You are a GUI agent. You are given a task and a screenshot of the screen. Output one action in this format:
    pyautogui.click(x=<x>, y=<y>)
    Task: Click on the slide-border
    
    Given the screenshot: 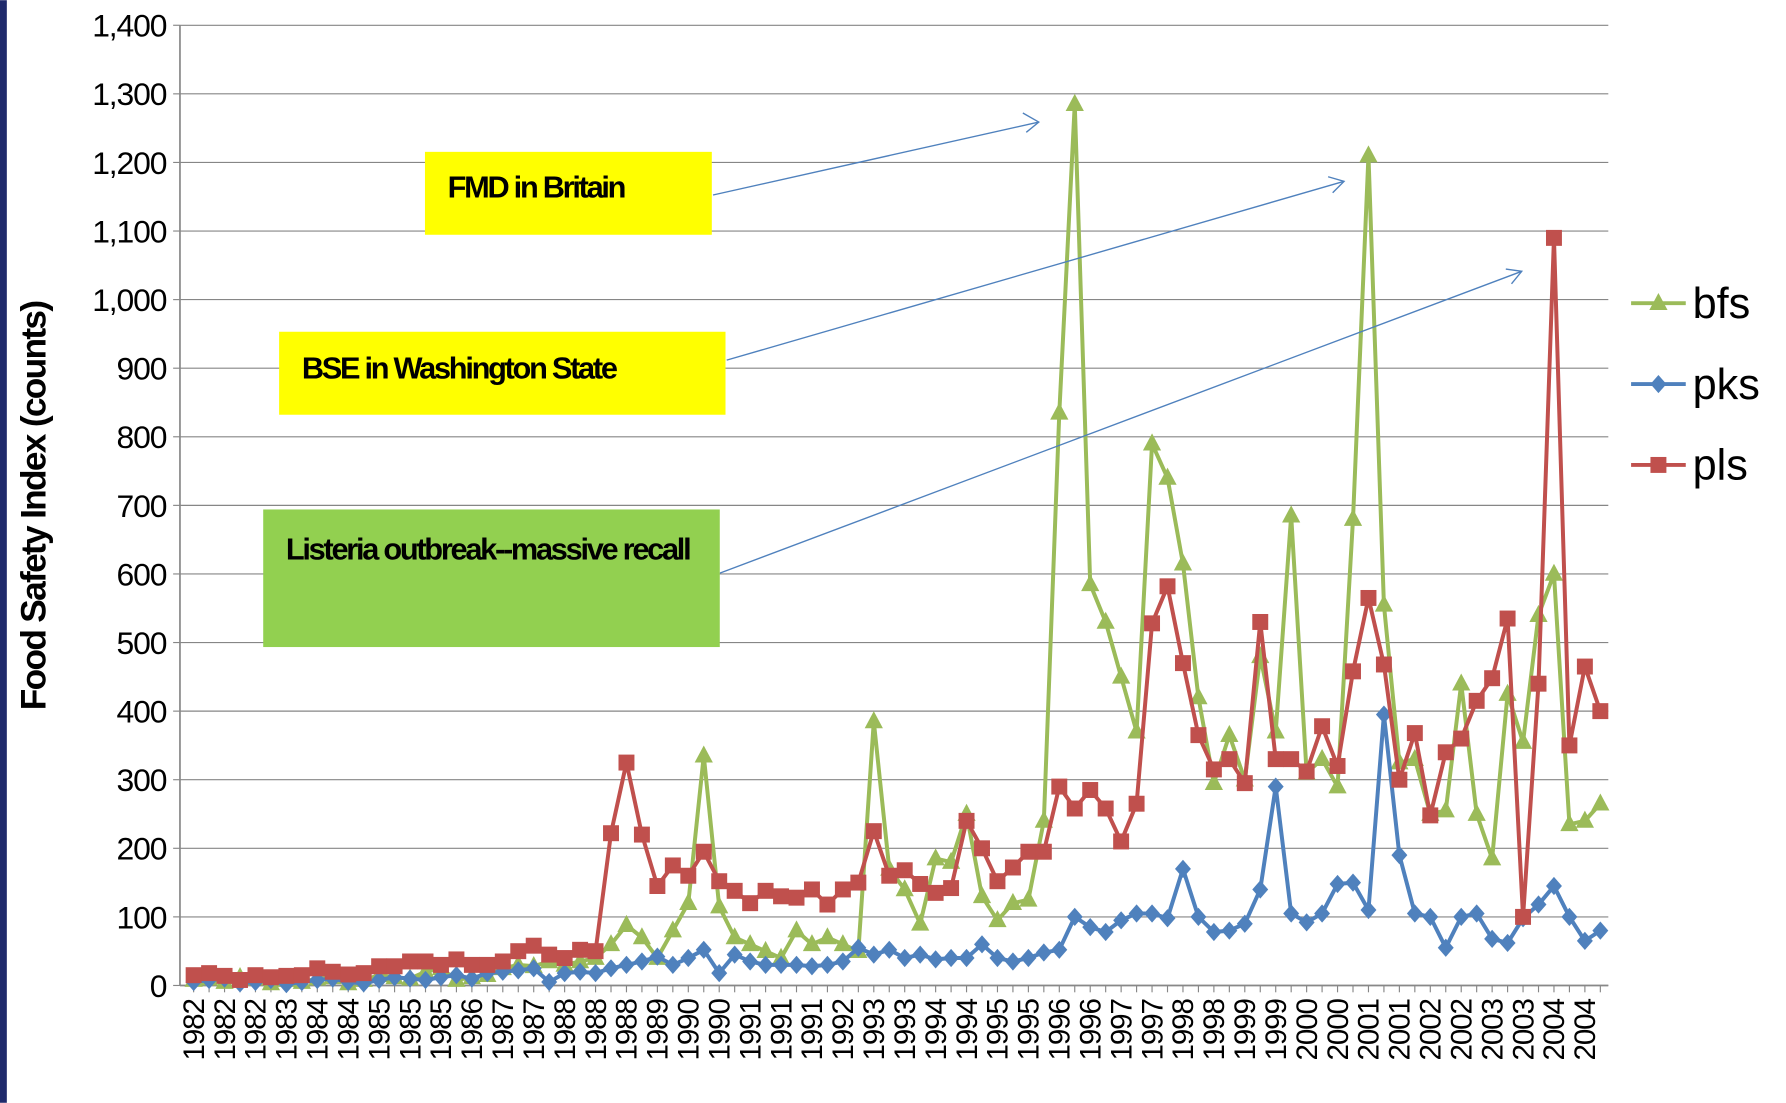 What is the action you would take?
    pyautogui.click(x=3, y=551)
    